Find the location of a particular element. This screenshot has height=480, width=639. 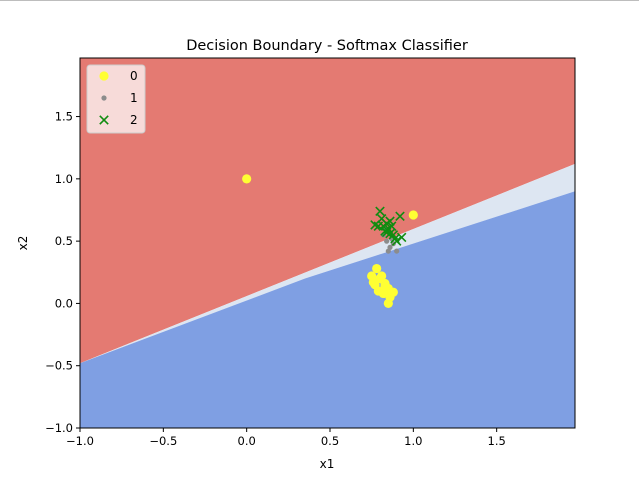

y-tick-label: 1.5 is located at coordinates (64, 117).